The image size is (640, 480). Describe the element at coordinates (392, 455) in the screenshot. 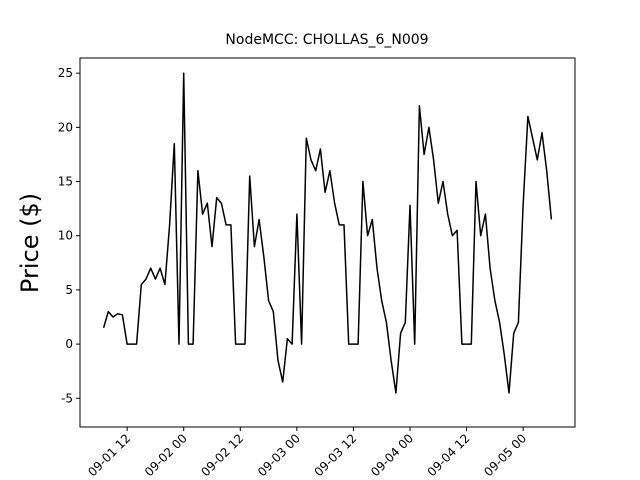

I see `x-tick-label: 09-04 00` at that location.